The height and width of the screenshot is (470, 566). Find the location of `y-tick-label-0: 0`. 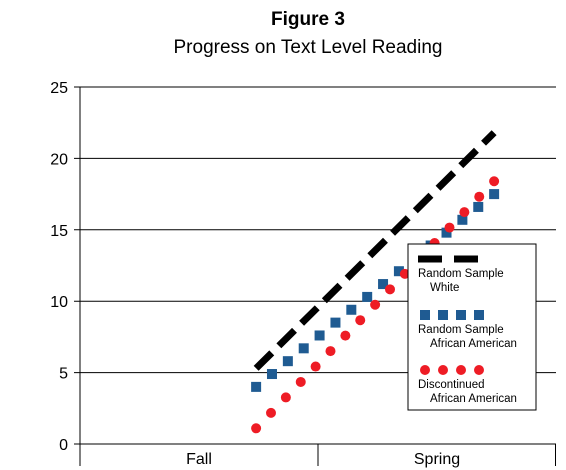

y-tick-label-0: 0 is located at coordinates (63, 445).